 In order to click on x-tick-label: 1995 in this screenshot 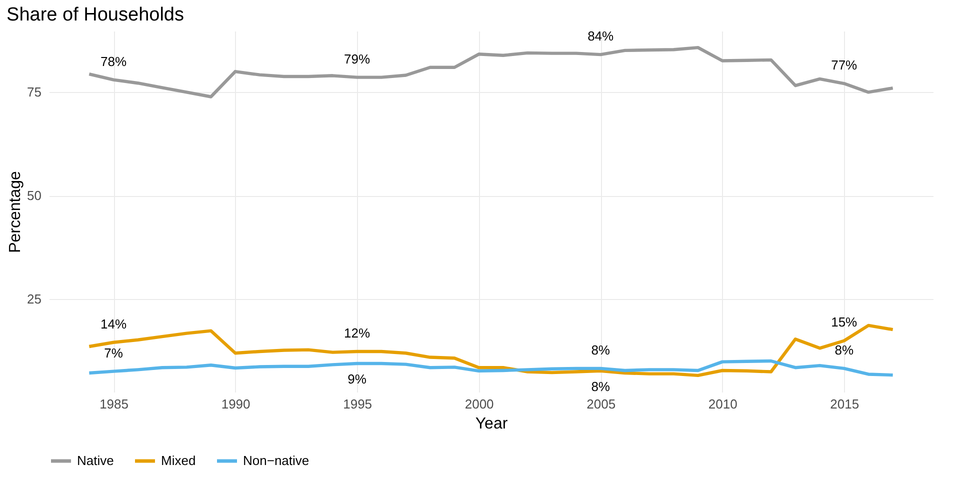, I will do `click(357, 404)`.